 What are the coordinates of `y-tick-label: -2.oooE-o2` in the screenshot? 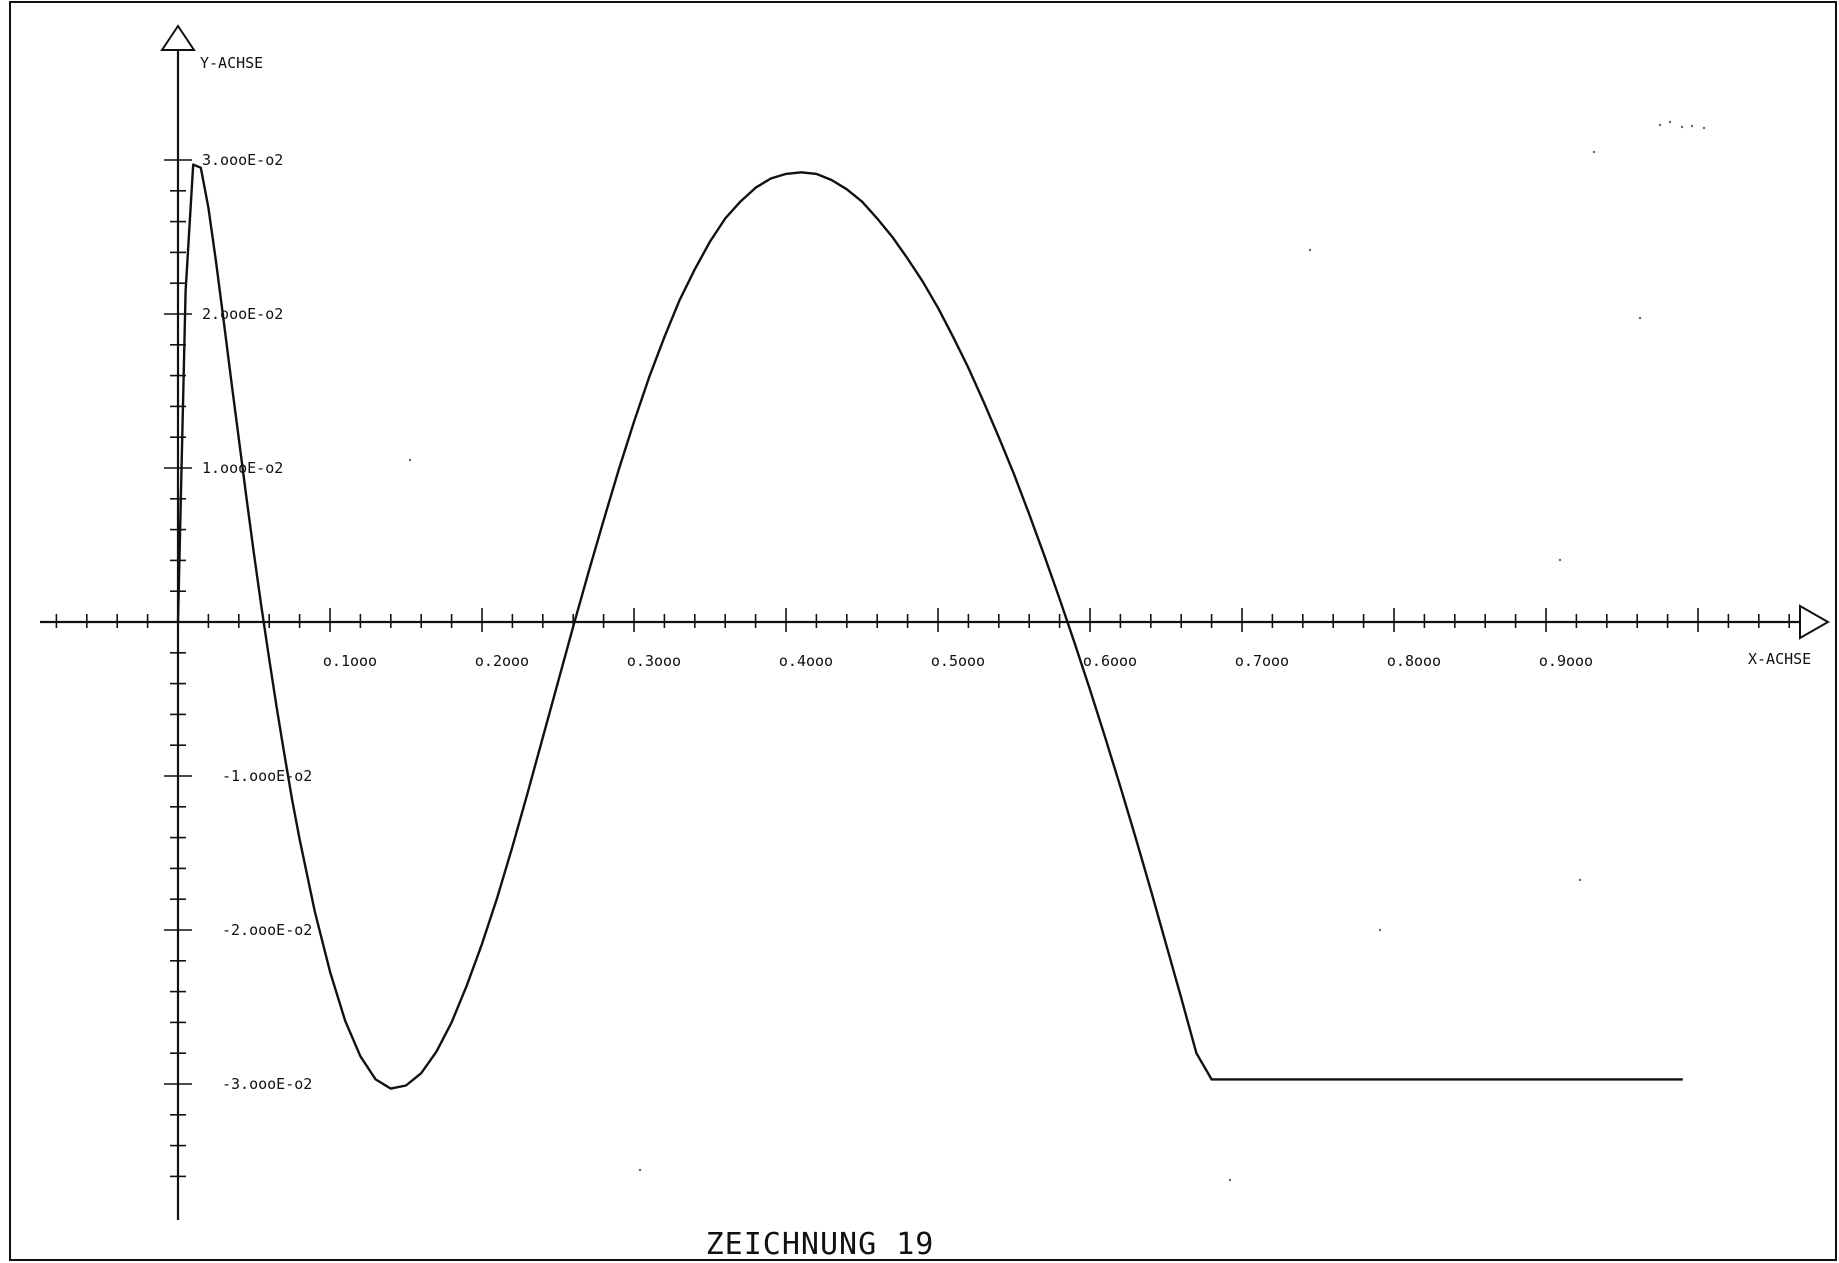 It's located at (267, 930).